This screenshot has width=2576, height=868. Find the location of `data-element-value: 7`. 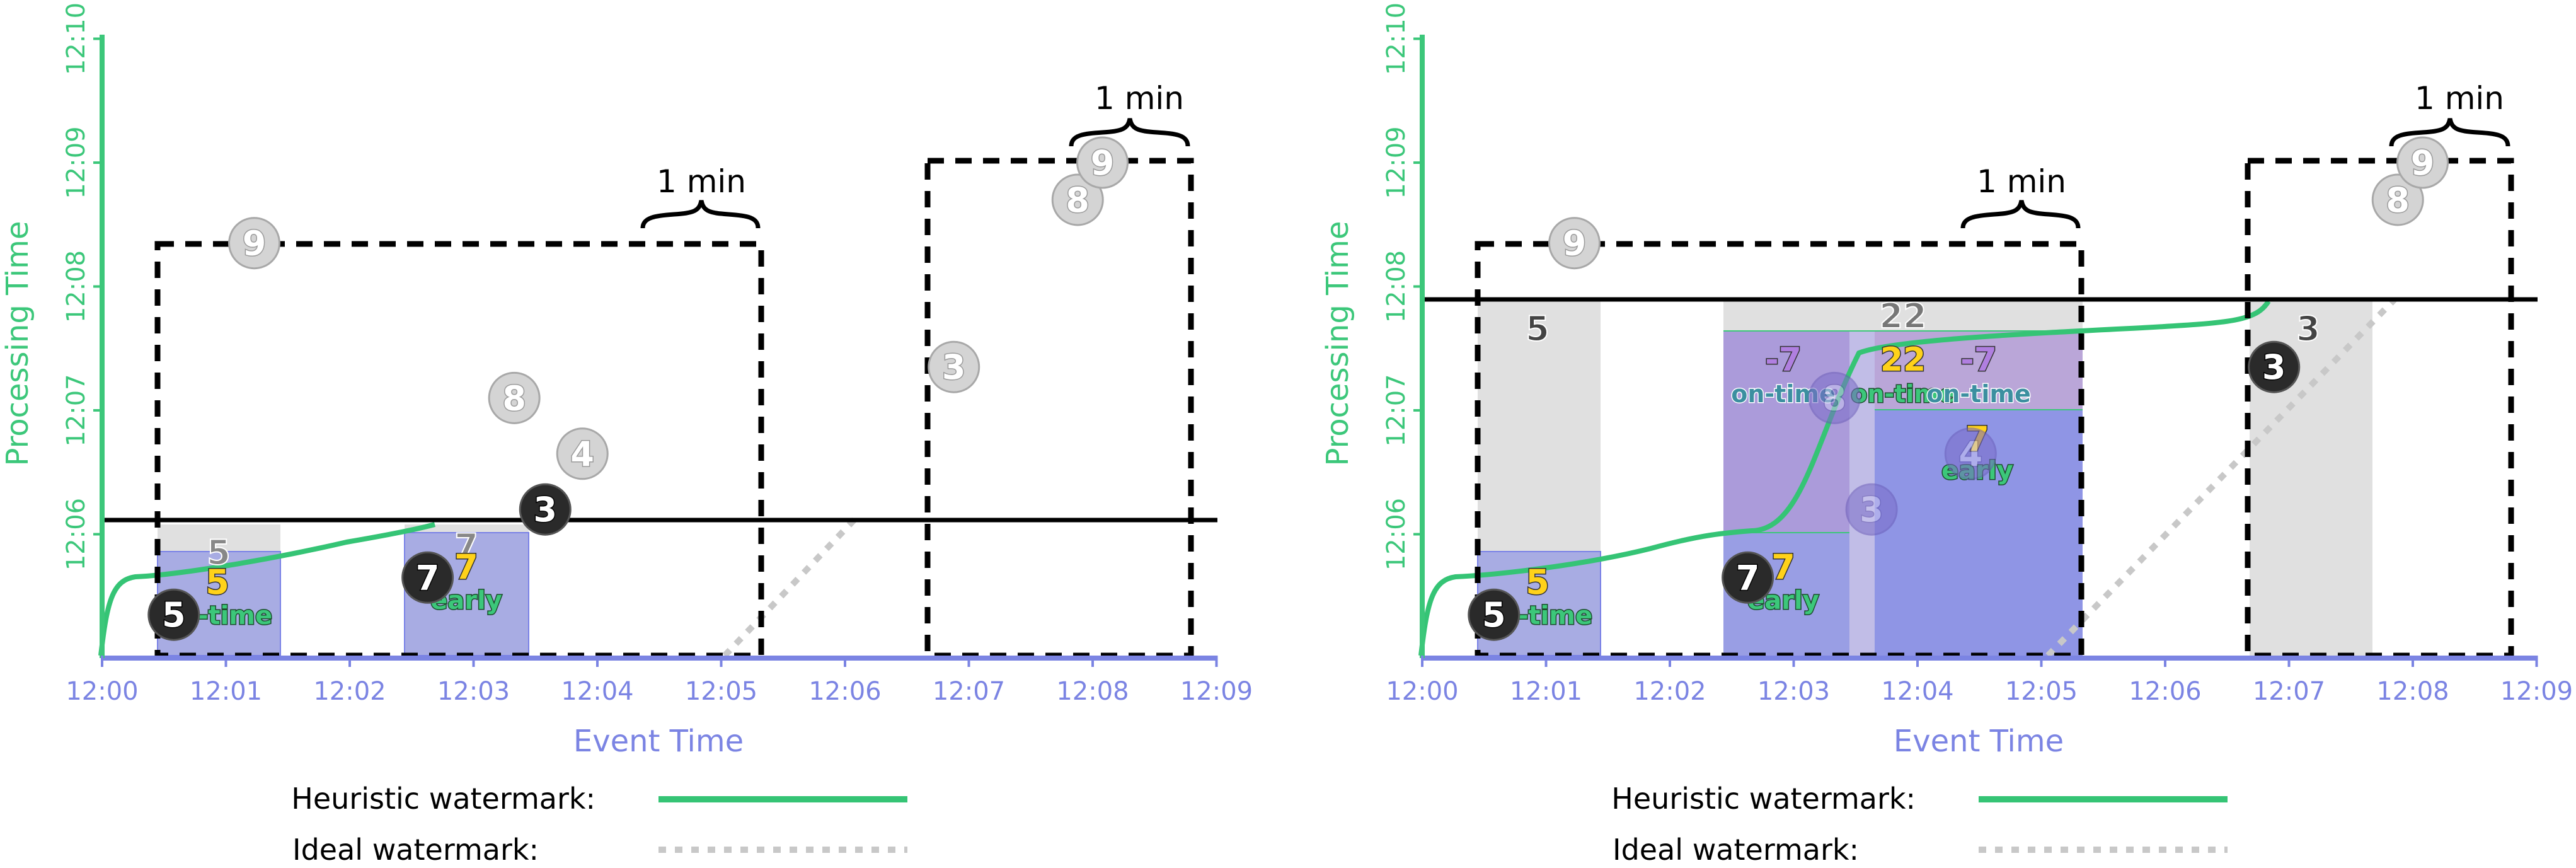

data-element-value: 7 is located at coordinates (428, 578).